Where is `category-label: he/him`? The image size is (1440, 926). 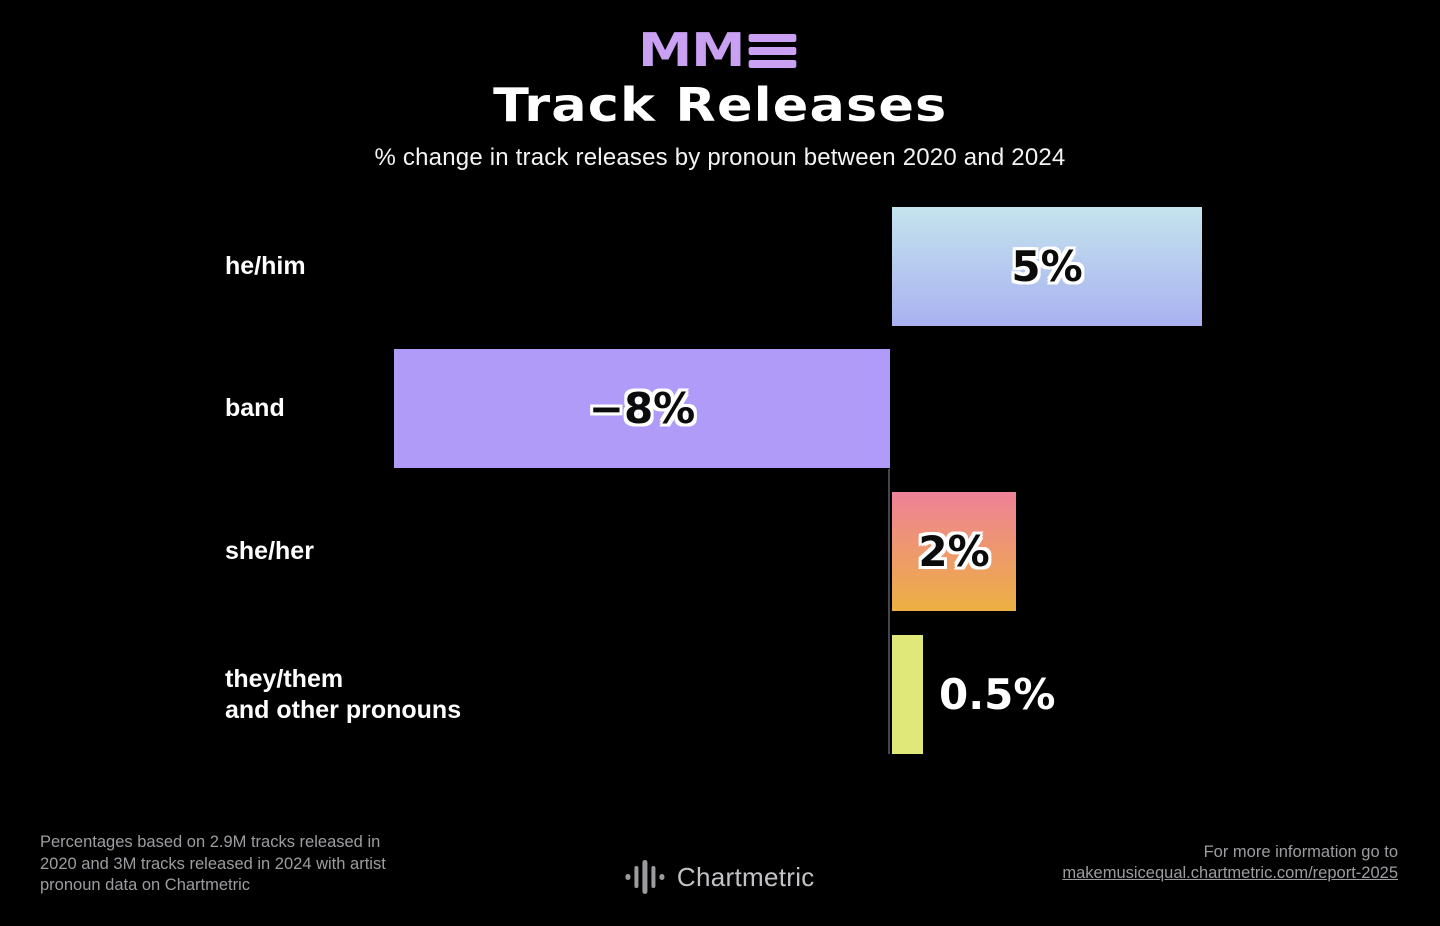
category-label: he/him is located at coordinates (265, 266).